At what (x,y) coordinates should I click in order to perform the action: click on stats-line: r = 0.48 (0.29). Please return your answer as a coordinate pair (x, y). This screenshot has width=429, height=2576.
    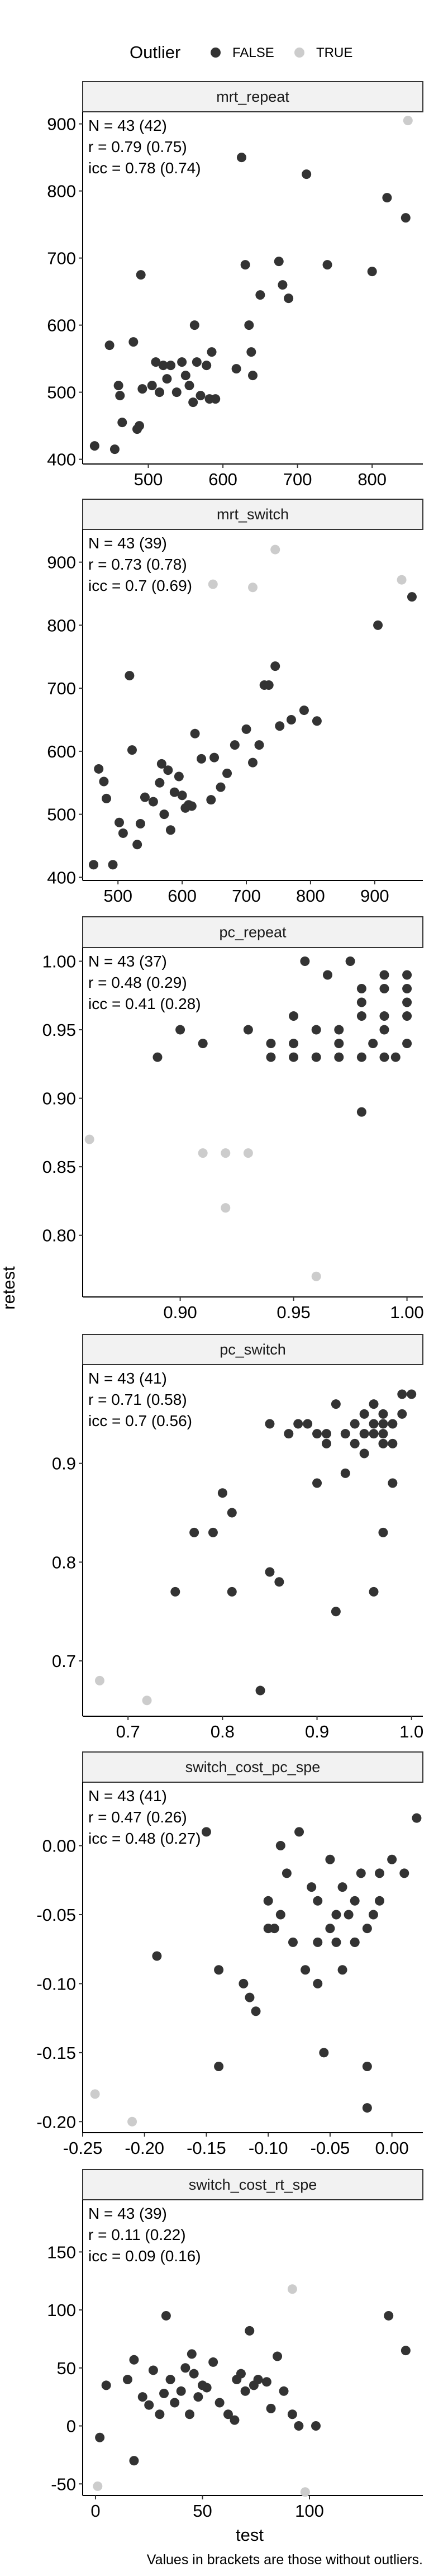
    Looking at the image, I should click on (137, 982).